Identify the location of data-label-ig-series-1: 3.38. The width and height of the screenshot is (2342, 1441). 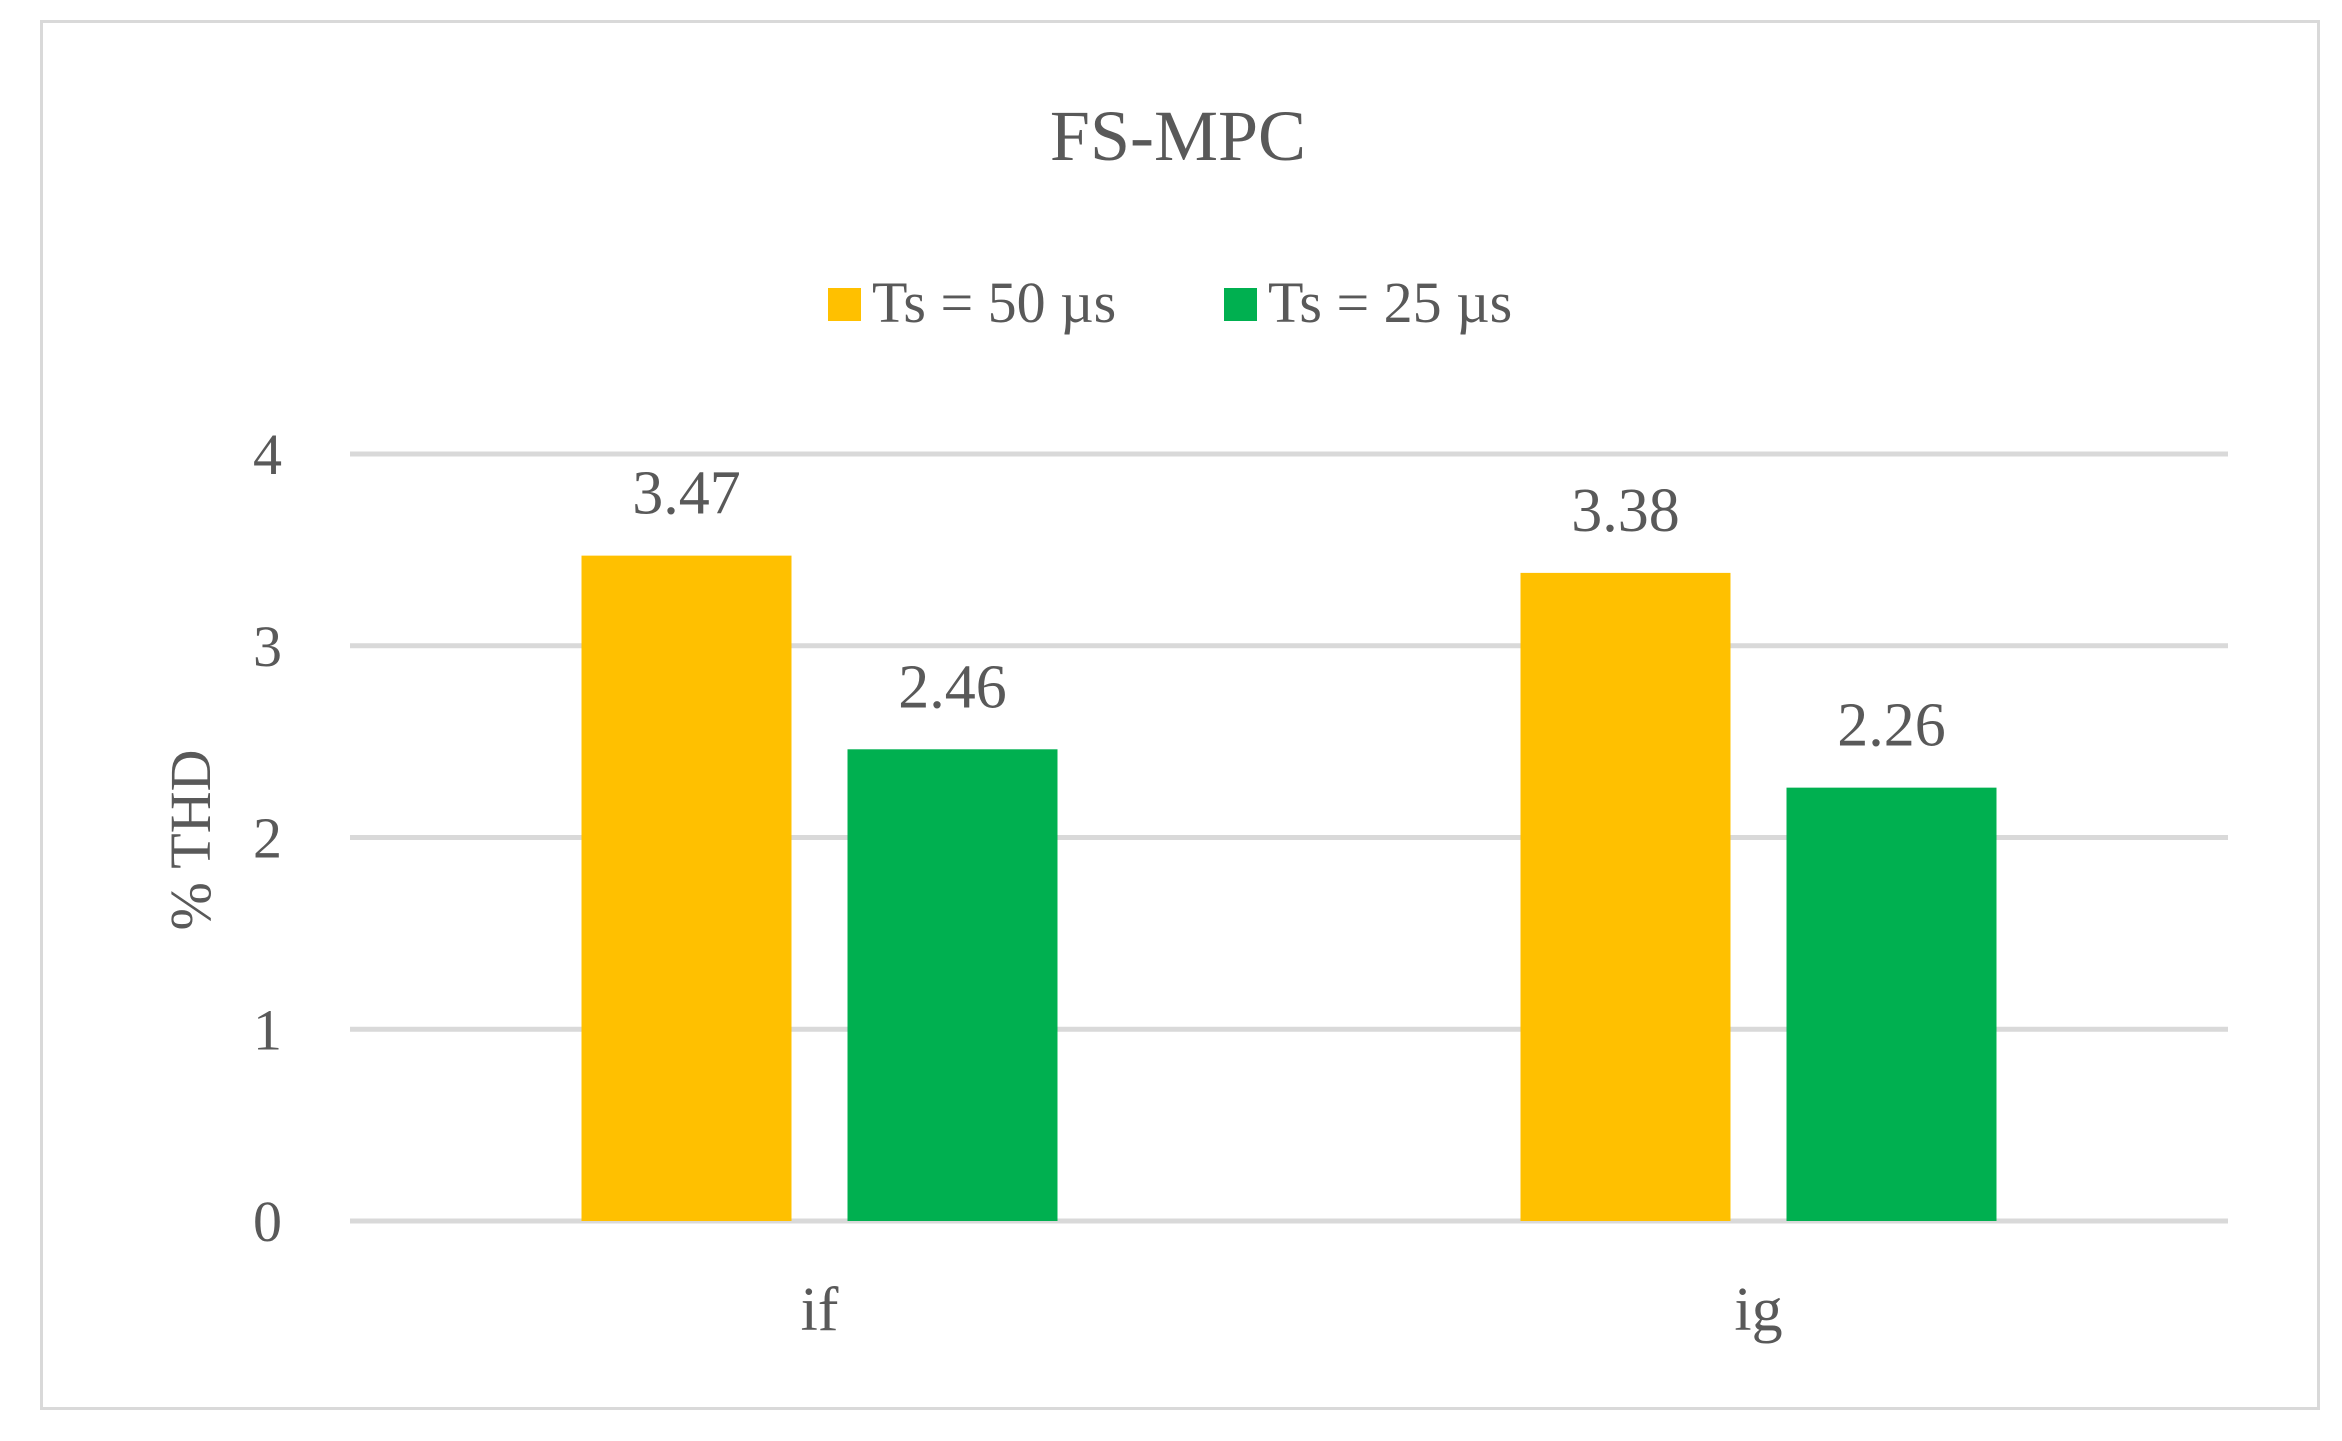
(1625, 511).